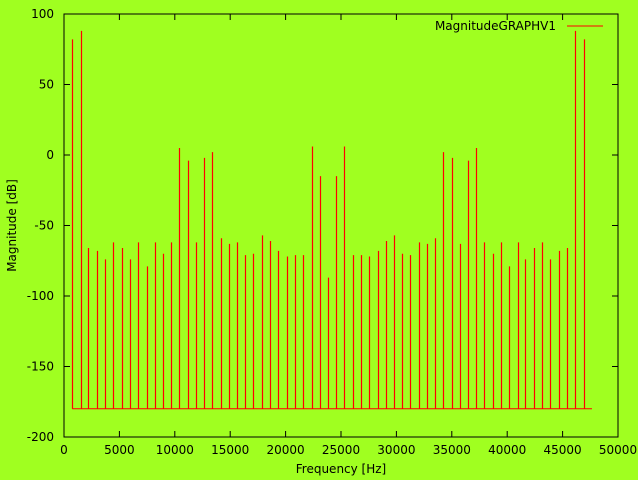 The width and height of the screenshot is (638, 480). Describe the element at coordinates (495, 26) in the screenshot. I see `legend-label: MagnitudeGRAPHV1` at that location.